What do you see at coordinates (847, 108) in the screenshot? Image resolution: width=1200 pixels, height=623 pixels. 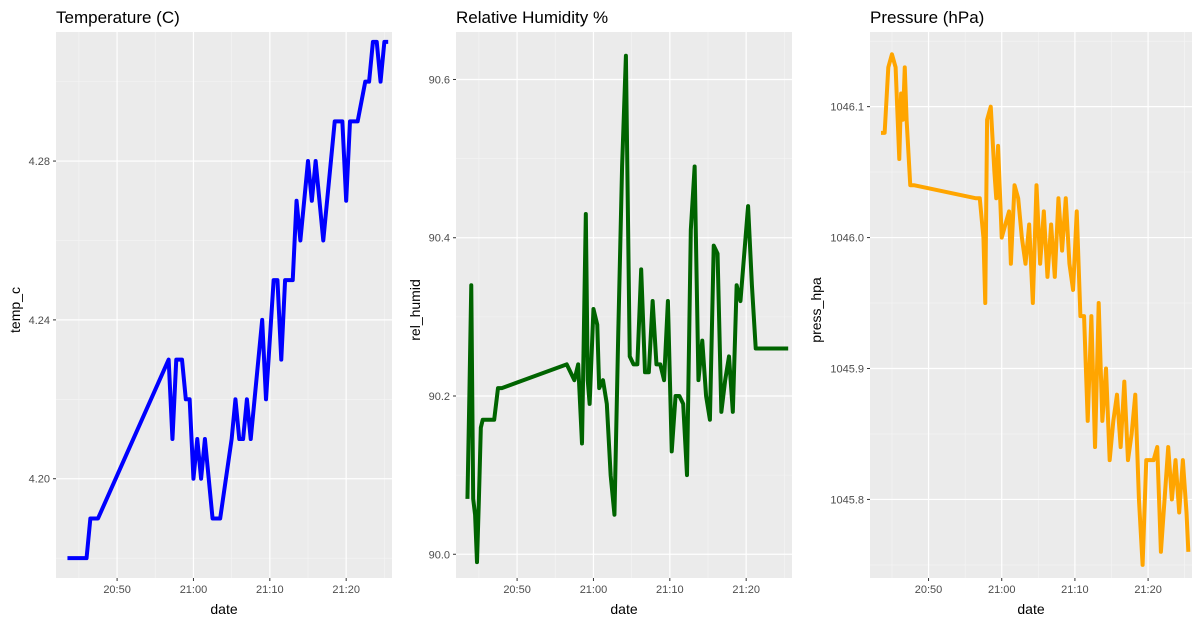 I see `y-tick-label: 1046.1` at bounding box center [847, 108].